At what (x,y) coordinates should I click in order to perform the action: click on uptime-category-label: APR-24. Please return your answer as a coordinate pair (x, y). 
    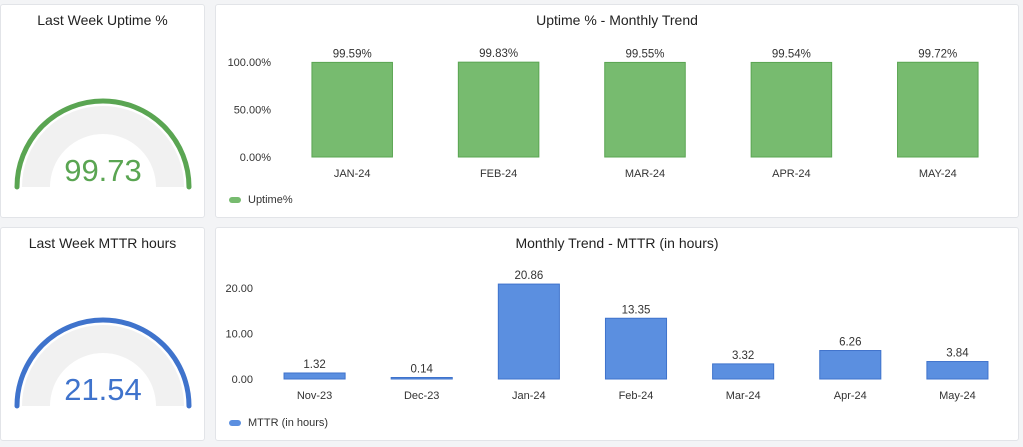
    Looking at the image, I should click on (791, 174).